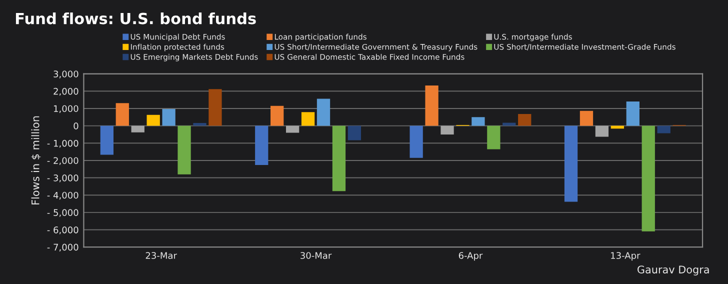 The height and width of the screenshot is (284, 728). What do you see at coordinates (470, 256) in the screenshot?
I see `x-tick-label: 6-Apr` at bounding box center [470, 256].